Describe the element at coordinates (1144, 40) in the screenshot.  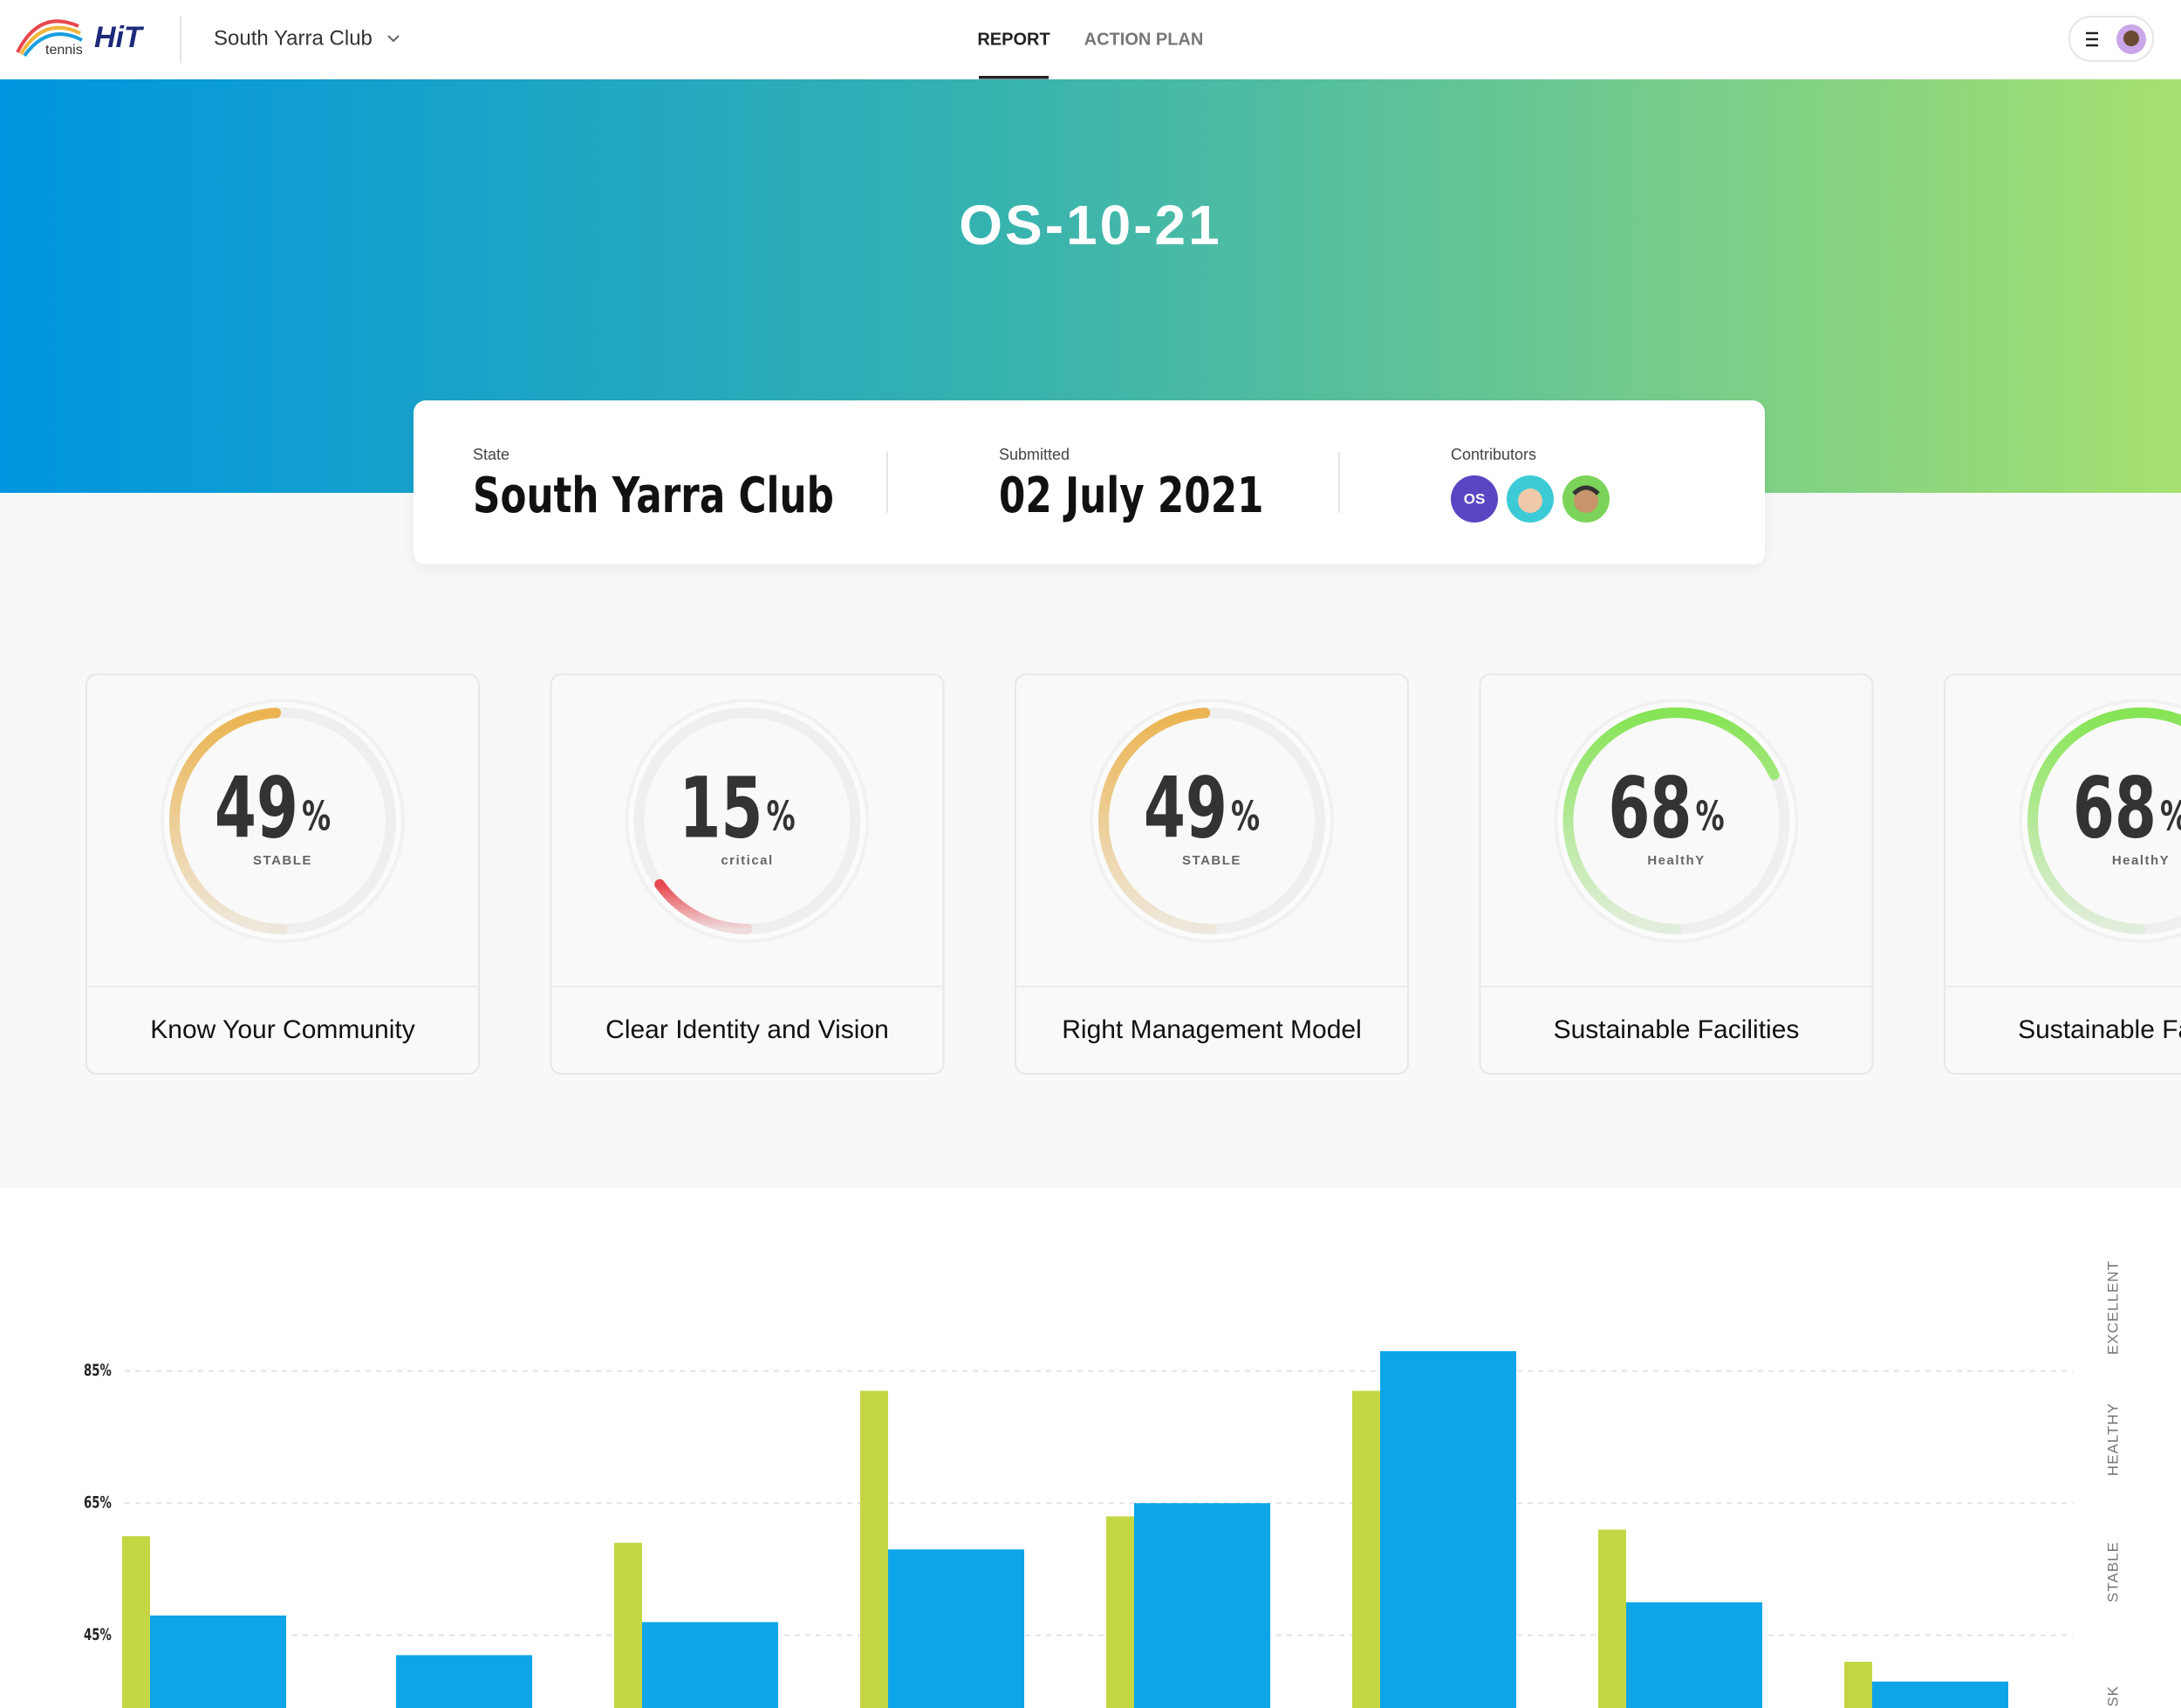
I see `nav-tab: ACTION PLAN` at that location.